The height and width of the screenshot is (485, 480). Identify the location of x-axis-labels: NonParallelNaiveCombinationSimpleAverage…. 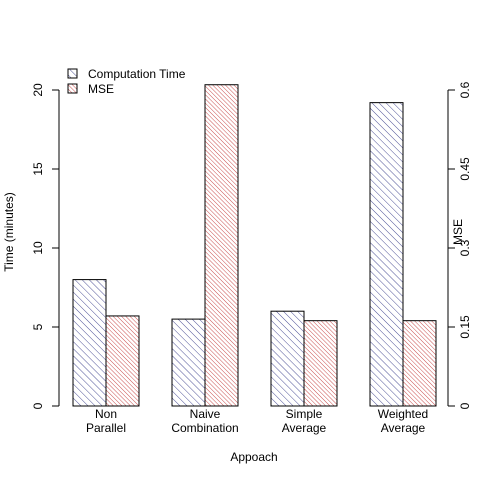
(257, 421).